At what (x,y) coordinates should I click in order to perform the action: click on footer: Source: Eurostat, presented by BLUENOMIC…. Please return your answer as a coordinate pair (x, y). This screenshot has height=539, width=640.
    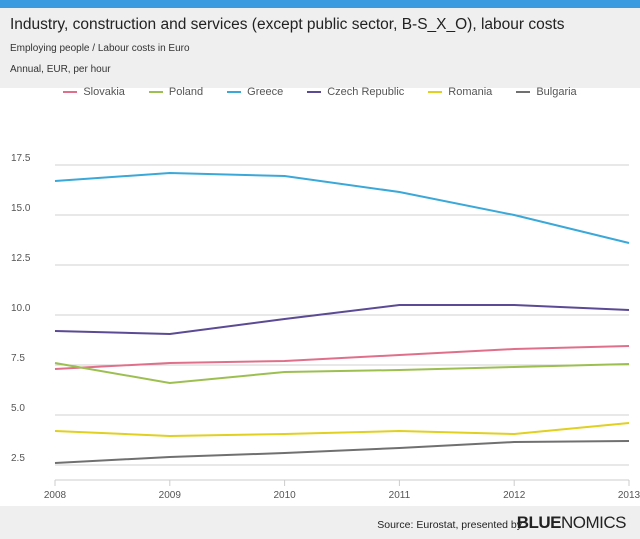
    Looking at the image, I should click on (320, 522).